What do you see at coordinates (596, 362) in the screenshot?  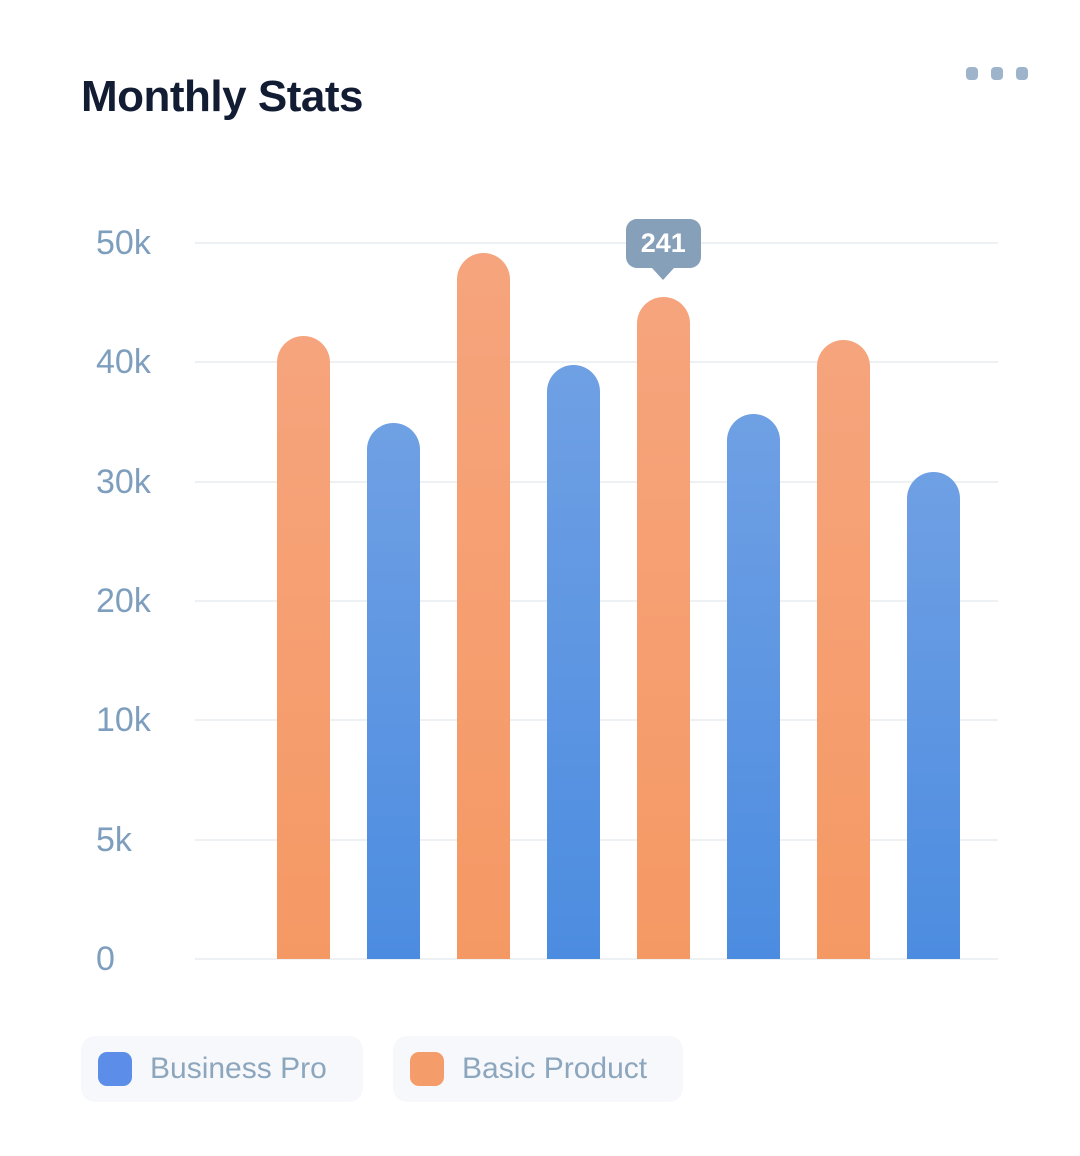 I see `y-gridline-40k` at bounding box center [596, 362].